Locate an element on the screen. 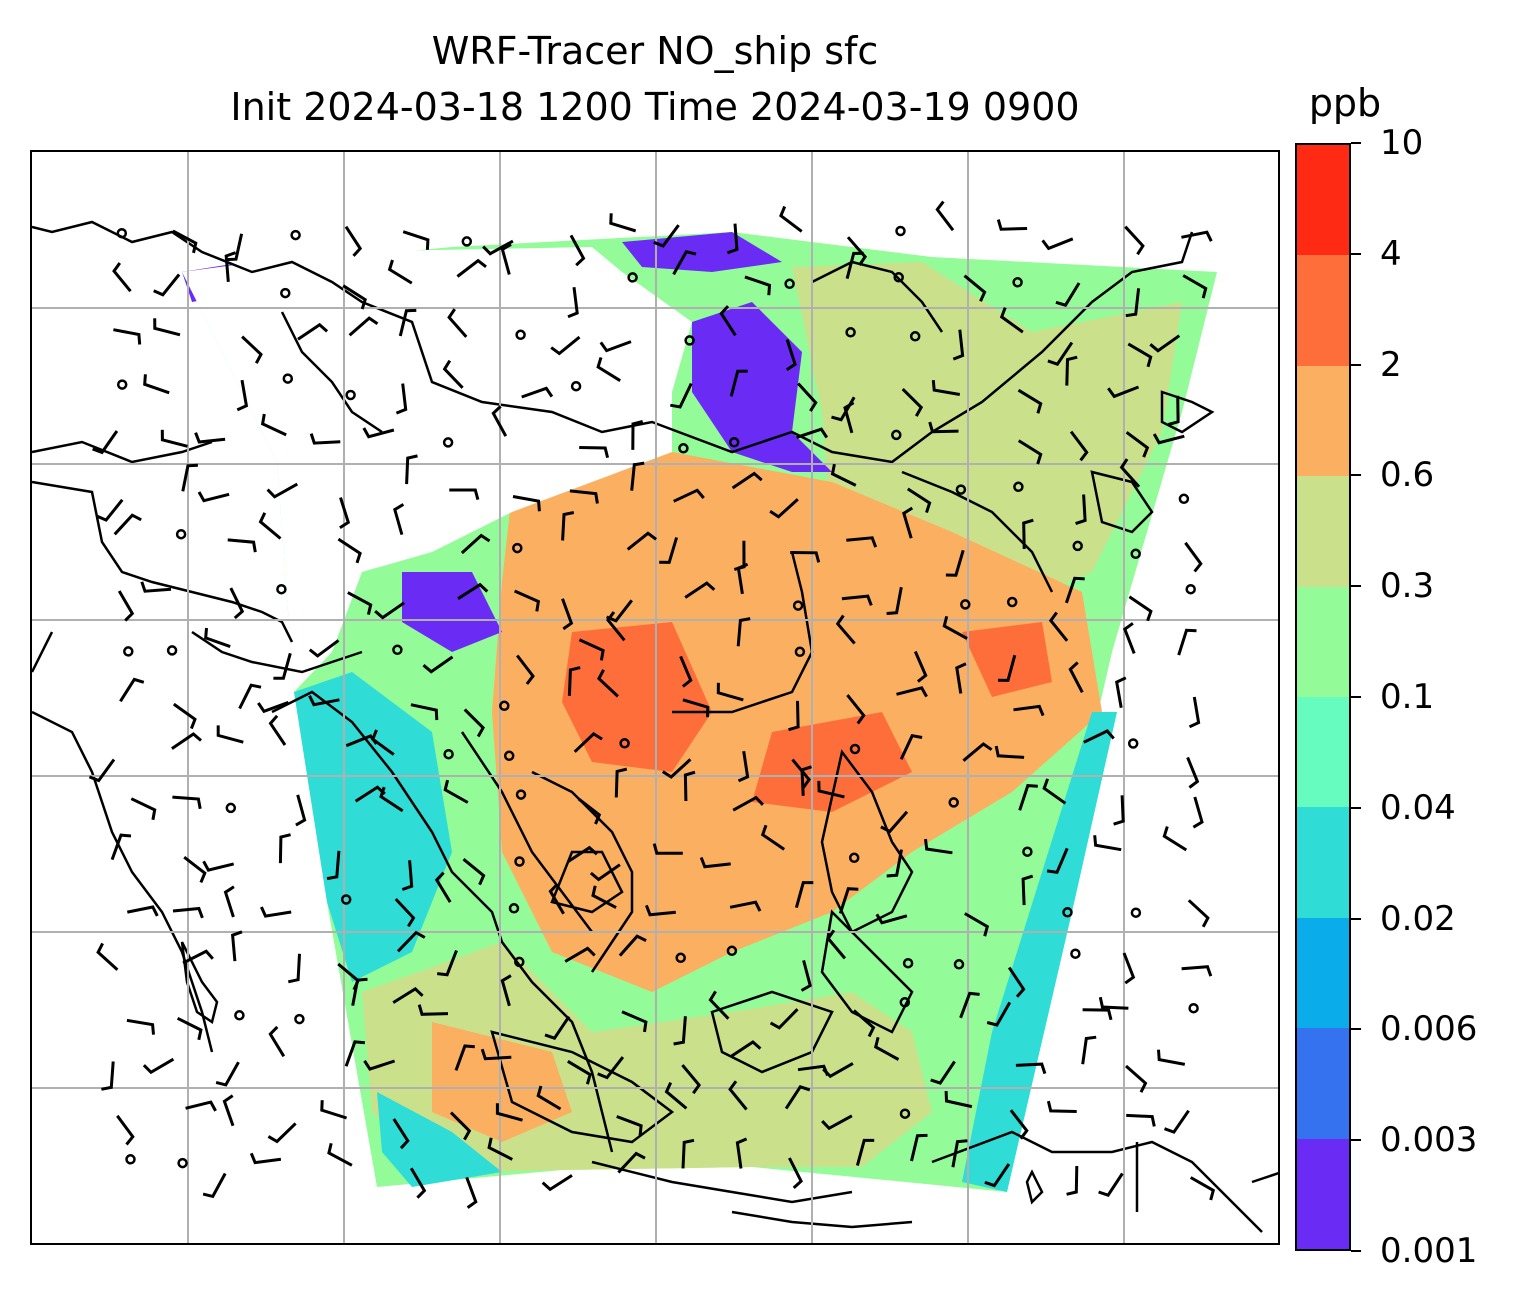 Image resolution: width=1528 pixels, height=1306 pixels. colorbar-tick-label: 0.1 is located at coordinates (1407, 697).